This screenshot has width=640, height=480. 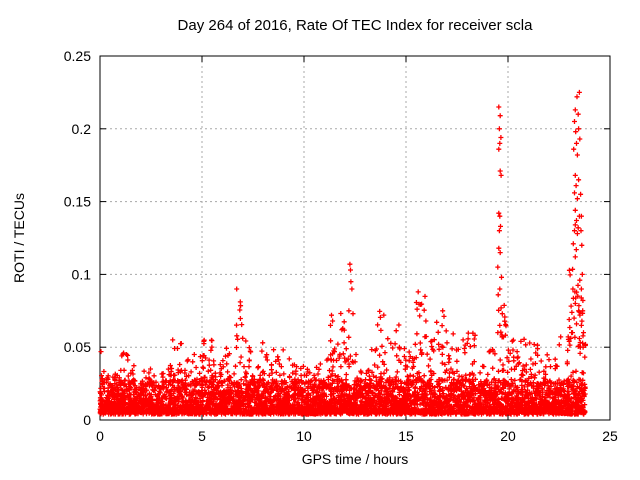 What do you see at coordinates (82, 274) in the screenshot?
I see `y-tick-label: 0.1` at bounding box center [82, 274].